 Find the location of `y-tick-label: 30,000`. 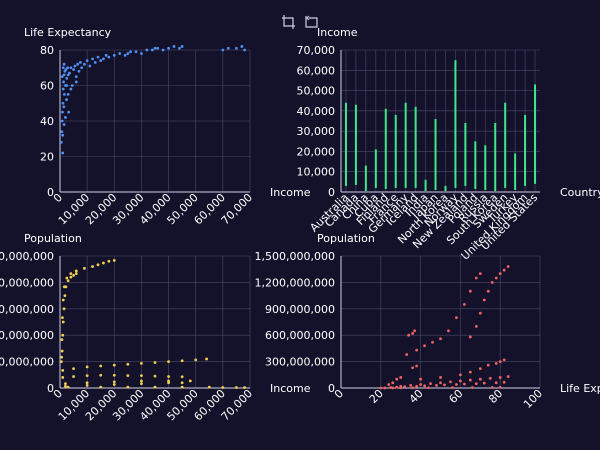

y-tick-label: 30,000 is located at coordinates (316, 131).